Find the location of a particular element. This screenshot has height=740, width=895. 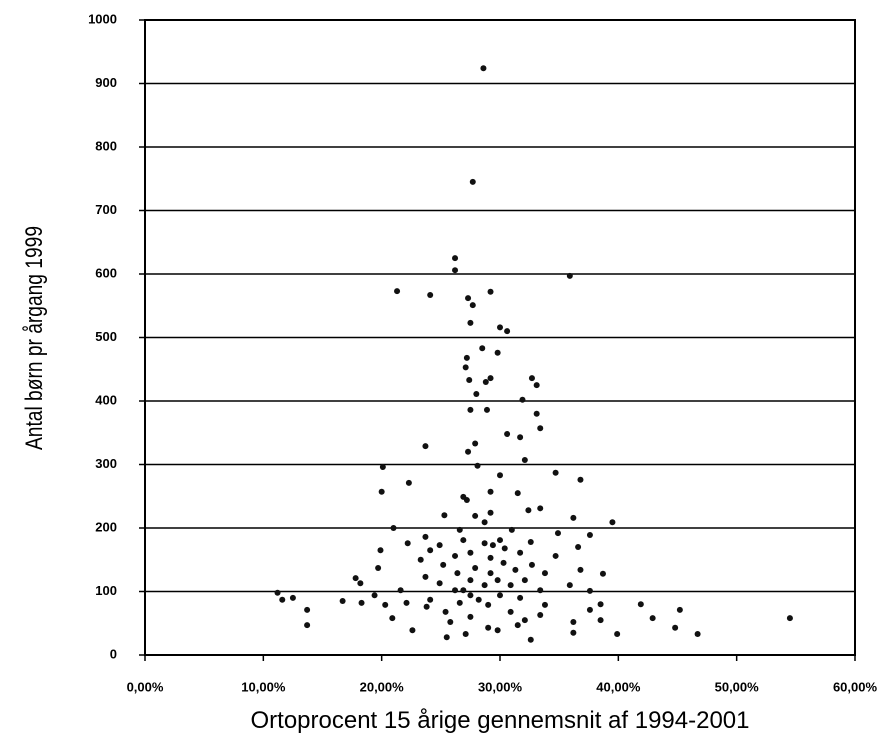

x-tick-label: 20,00% is located at coordinates (382, 686).